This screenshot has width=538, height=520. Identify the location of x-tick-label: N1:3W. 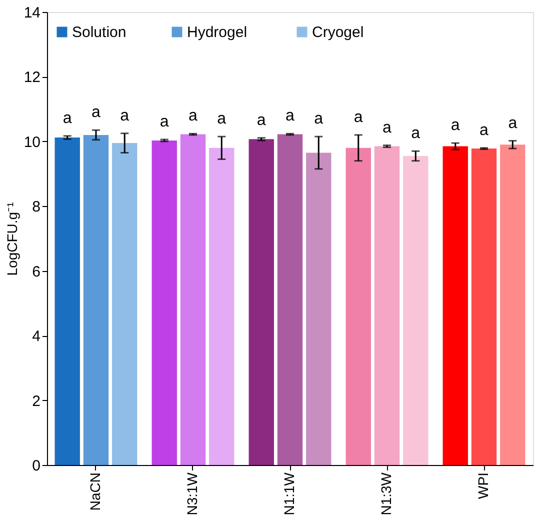
(386, 494).